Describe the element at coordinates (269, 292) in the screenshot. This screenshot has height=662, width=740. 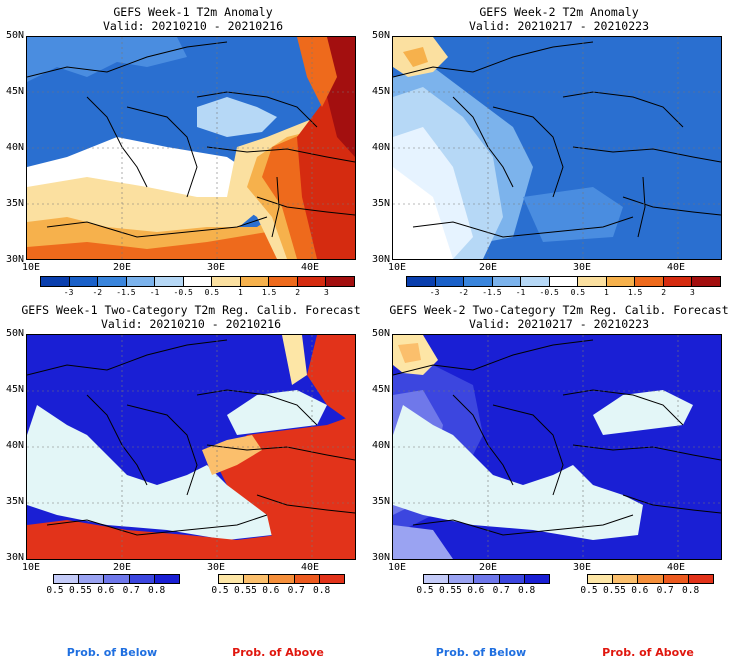
I see `colorbar-tick-label: 1.5` at that location.